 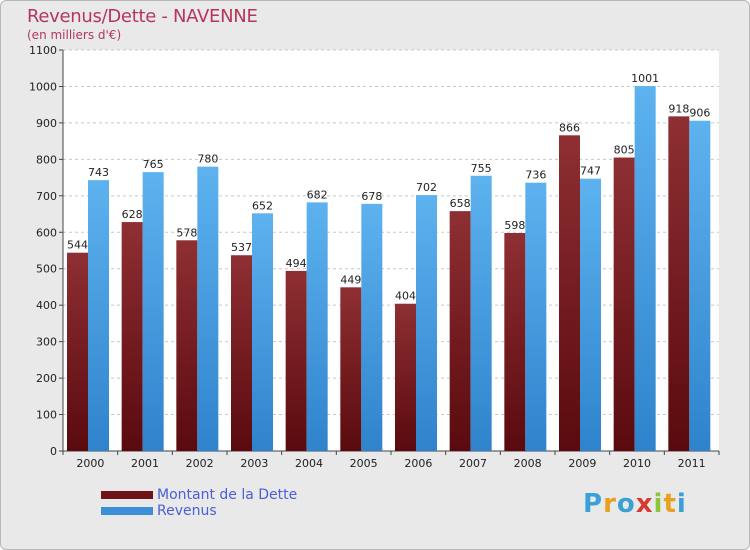 What do you see at coordinates (74, 35) in the screenshot?
I see `chart-subtitle: (en milliers d'€)` at bounding box center [74, 35].